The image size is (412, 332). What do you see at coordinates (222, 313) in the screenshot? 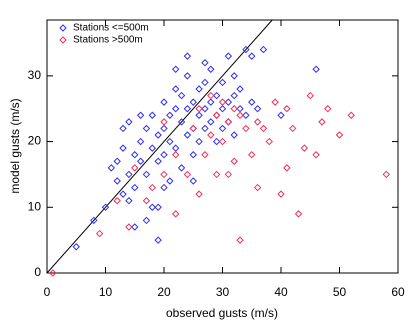
I see `x-axis-label: observed gusts (m/s)` at bounding box center [222, 313].